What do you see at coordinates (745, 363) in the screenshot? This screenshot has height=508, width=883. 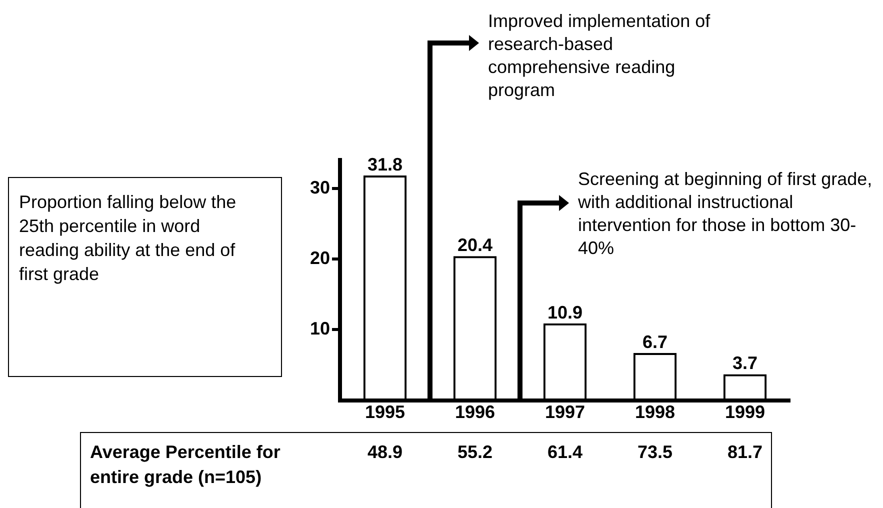 I see `data-label: 3.7` at bounding box center [745, 363].